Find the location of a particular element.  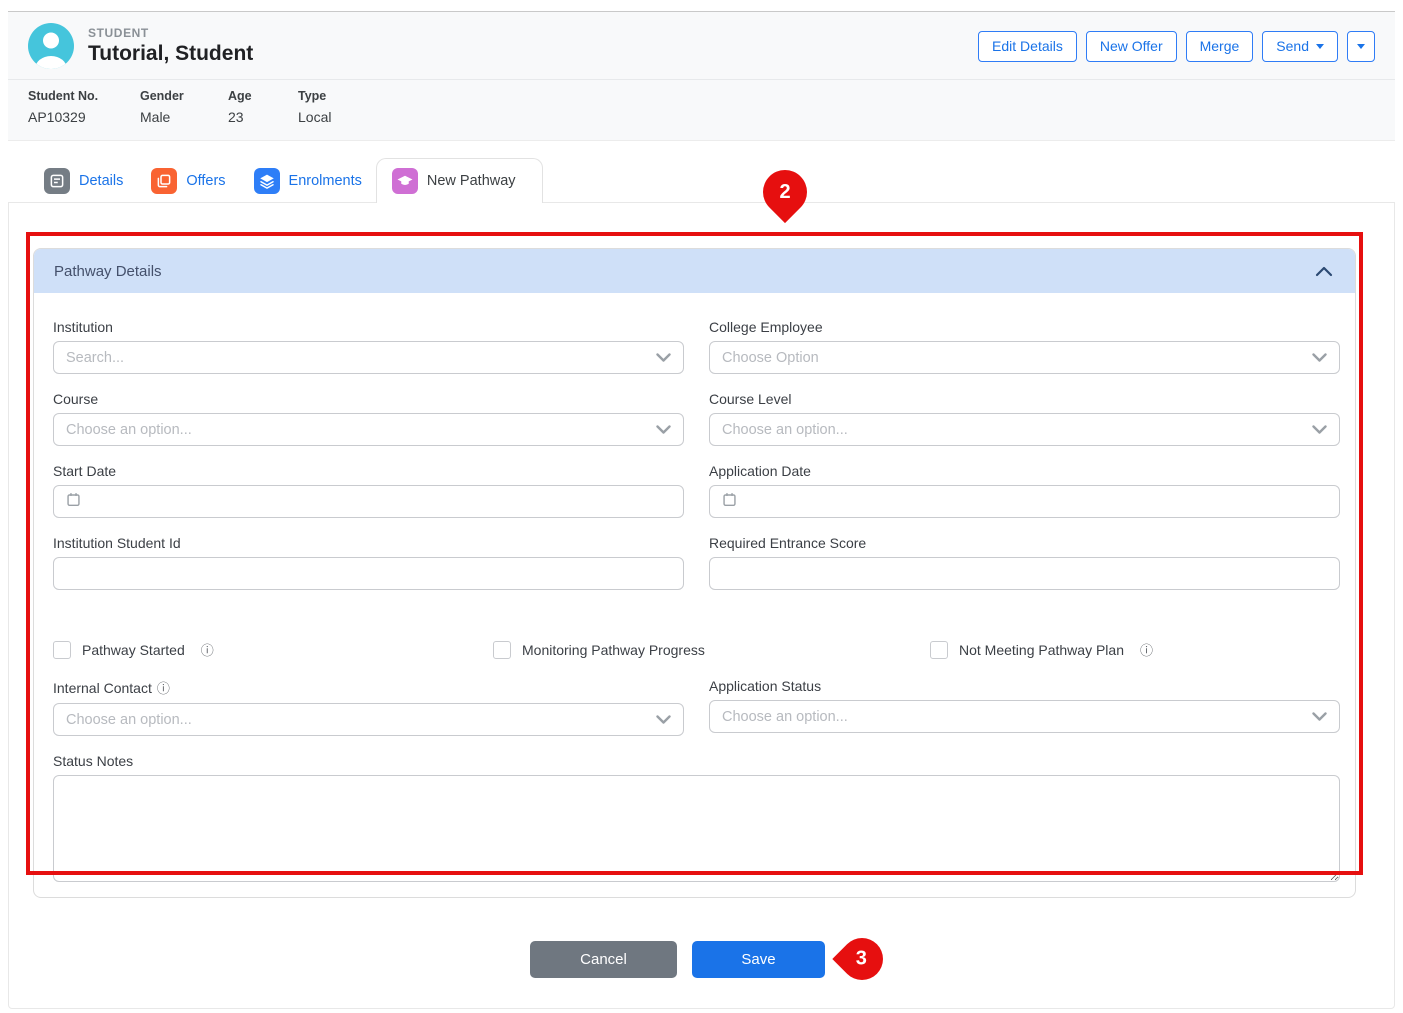

required-entrance-score-label: Required Entrance Score is located at coordinates (788, 543).